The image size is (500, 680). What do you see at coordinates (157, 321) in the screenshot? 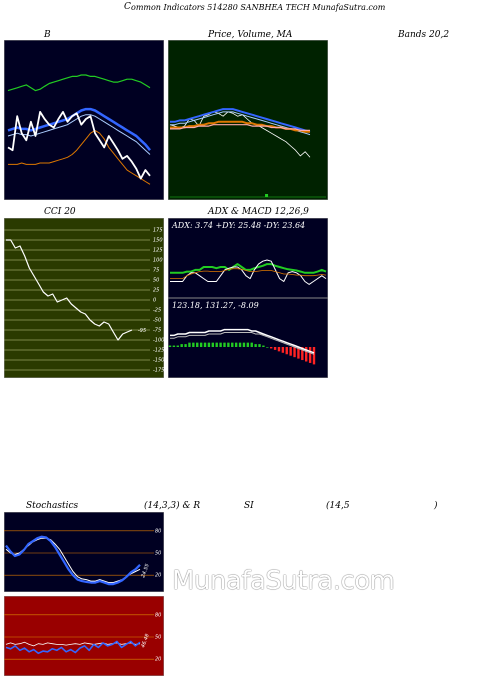
I see `cci-tick-label: -50` at bounding box center [157, 321].